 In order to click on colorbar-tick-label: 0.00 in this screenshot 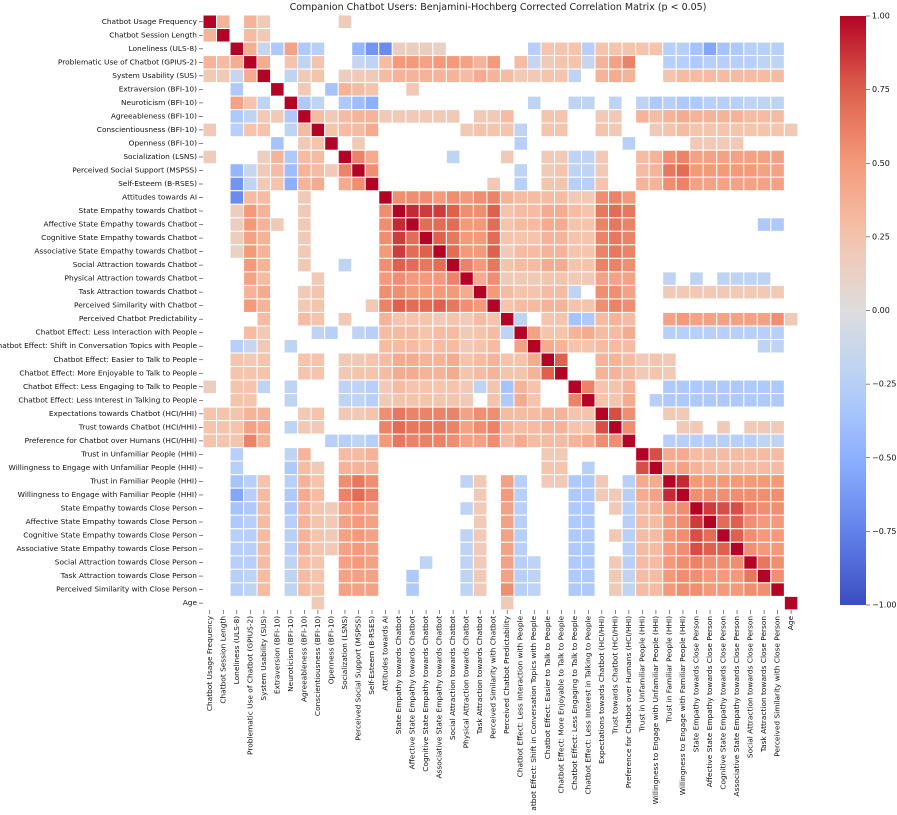, I will do `click(881, 310)`.